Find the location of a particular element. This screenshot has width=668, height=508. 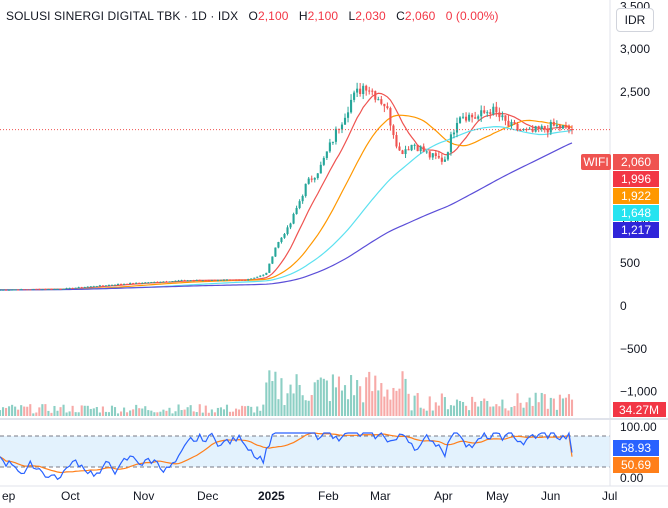

rsi-line is located at coordinates (286, 456).